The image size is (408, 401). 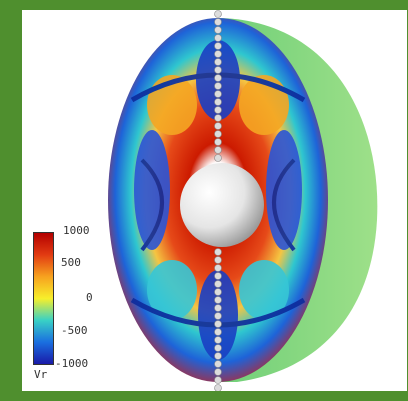 What do you see at coordinates (74, 330) in the screenshot?
I see `colorbar-tick-minus-500: -500` at bounding box center [74, 330].